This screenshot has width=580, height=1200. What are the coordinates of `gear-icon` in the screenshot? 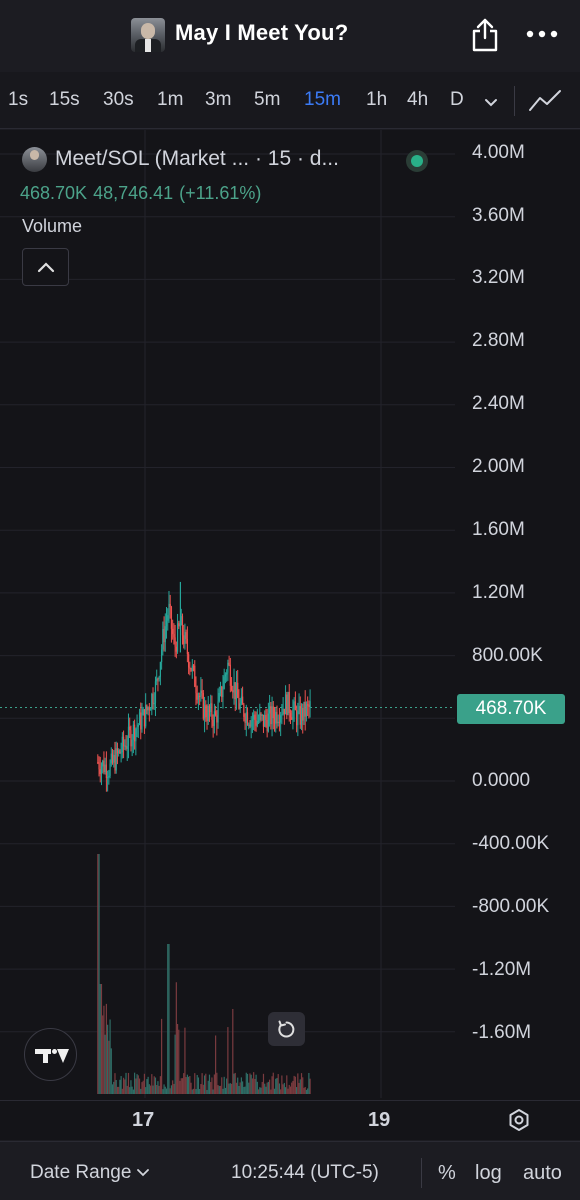 It's located at (519, 1120).